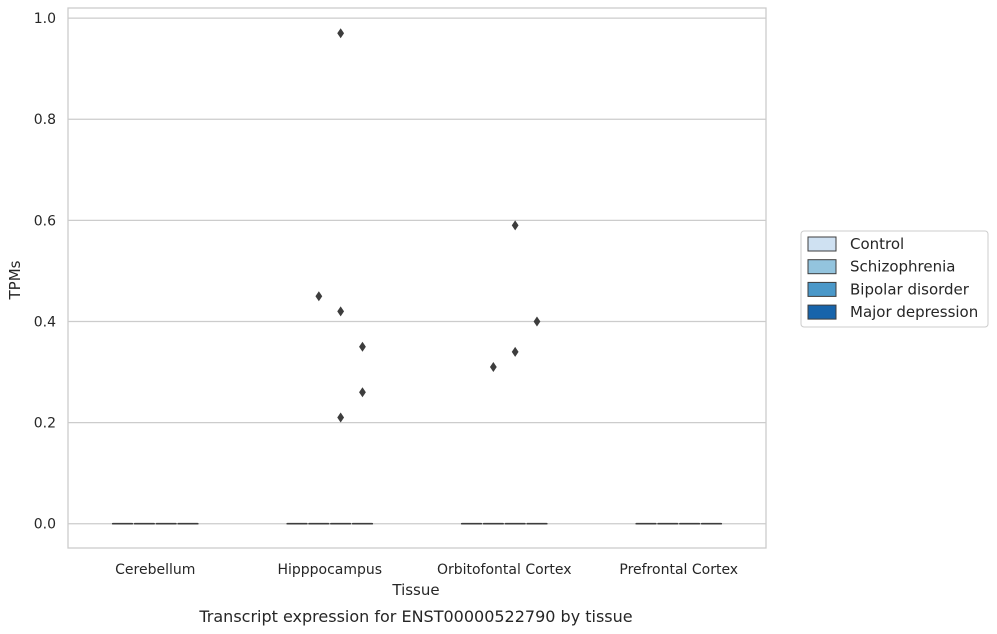  What do you see at coordinates (45, 19) in the screenshot?
I see `y-tick-label: 1.0` at bounding box center [45, 19].